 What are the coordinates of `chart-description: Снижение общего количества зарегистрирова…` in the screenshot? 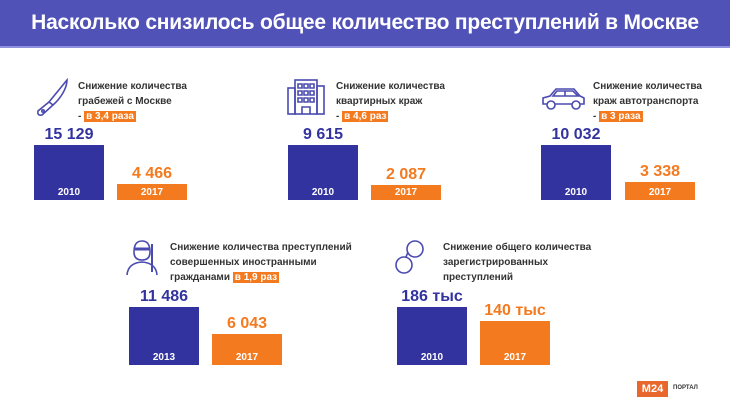 It's located at (517, 262).